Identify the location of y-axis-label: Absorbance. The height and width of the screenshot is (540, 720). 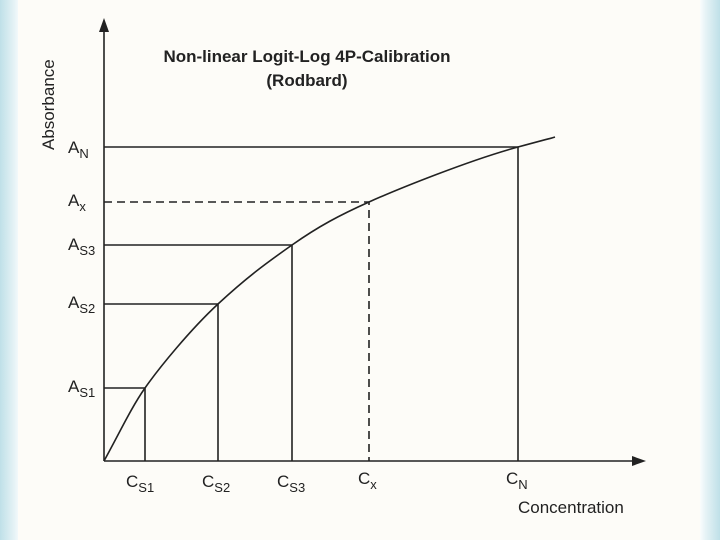
(48, 104).